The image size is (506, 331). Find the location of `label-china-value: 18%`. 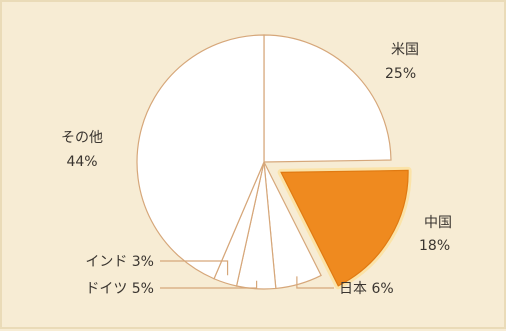

label-china-value: 18% is located at coordinates (434, 246).